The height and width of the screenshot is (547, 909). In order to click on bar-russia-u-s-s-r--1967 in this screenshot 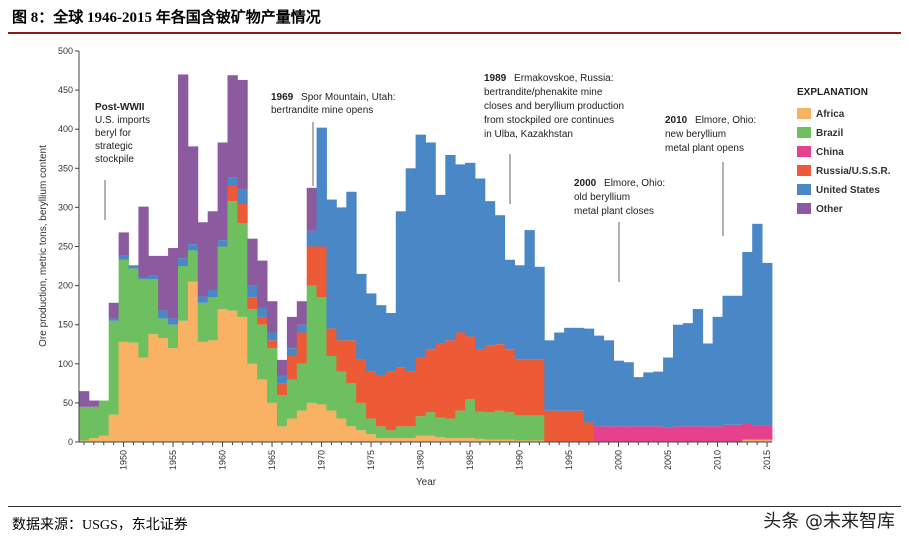, I will do `click(292, 367)`.